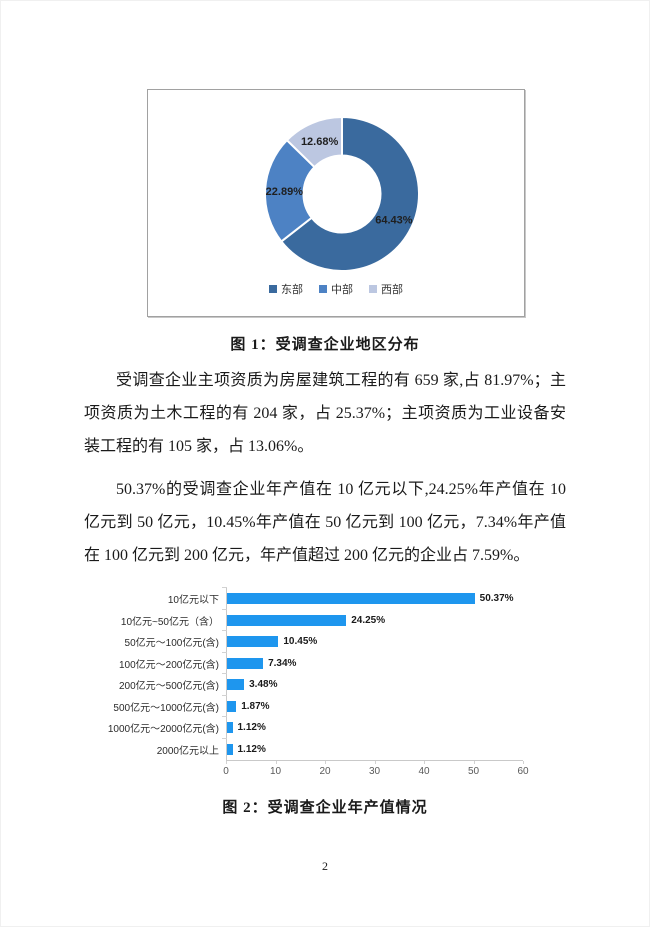  Describe the element at coordinates (300, 642) in the screenshot. I see `bar-value-label: 10.45%` at that location.